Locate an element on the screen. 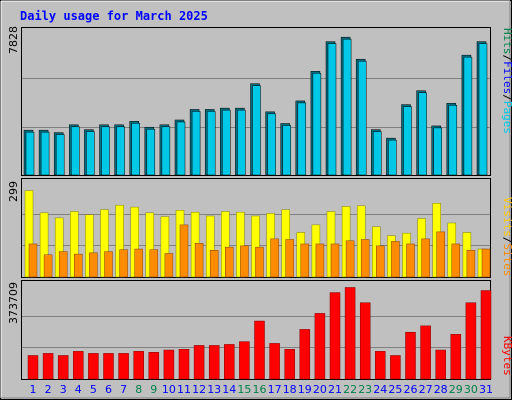 The image size is (512, 400). legend-sep-3: / is located at coordinates (506, 240).